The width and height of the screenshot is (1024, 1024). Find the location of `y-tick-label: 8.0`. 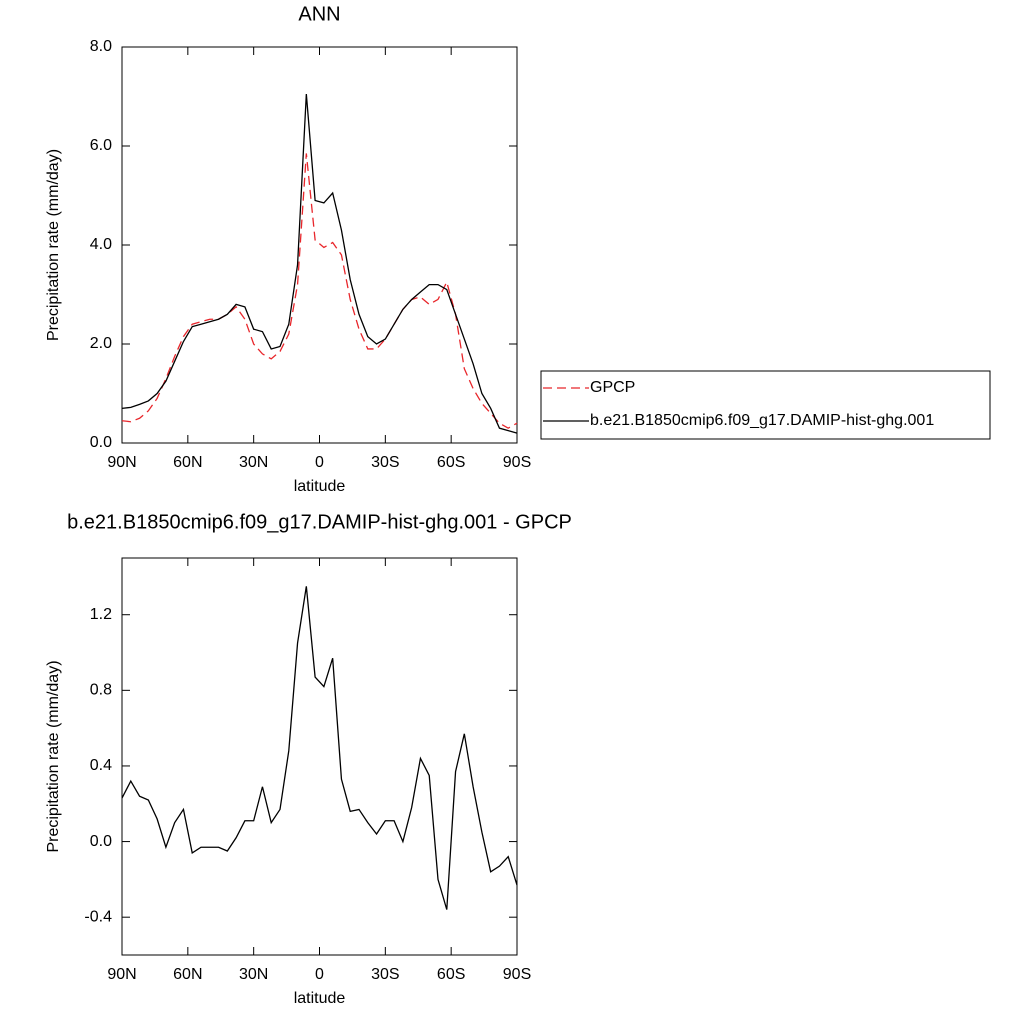

y-tick-label: 8.0 is located at coordinates (101, 46).